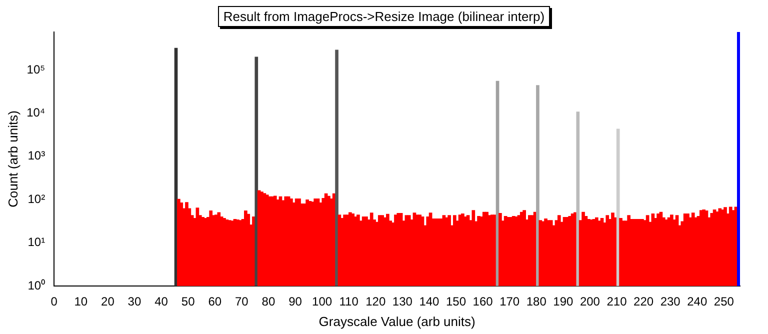  What do you see at coordinates (697, 301) in the screenshot?
I see `x-tick-label: 240` at bounding box center [697, 301].